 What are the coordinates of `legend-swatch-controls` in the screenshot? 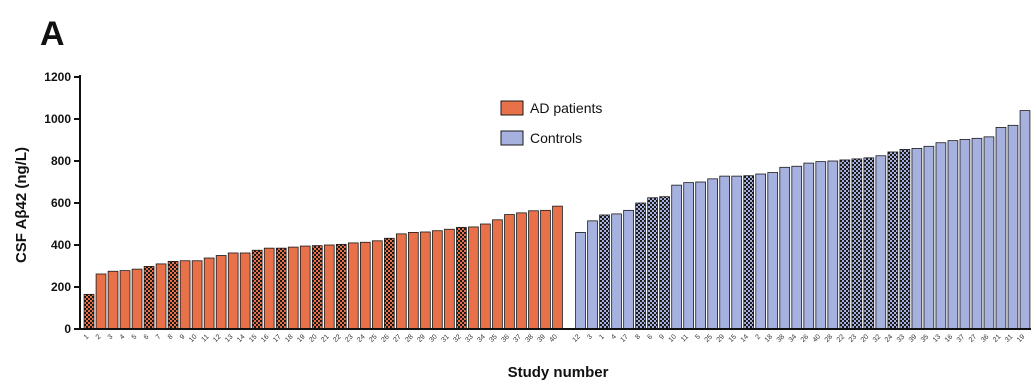 It's located at (512, 138).